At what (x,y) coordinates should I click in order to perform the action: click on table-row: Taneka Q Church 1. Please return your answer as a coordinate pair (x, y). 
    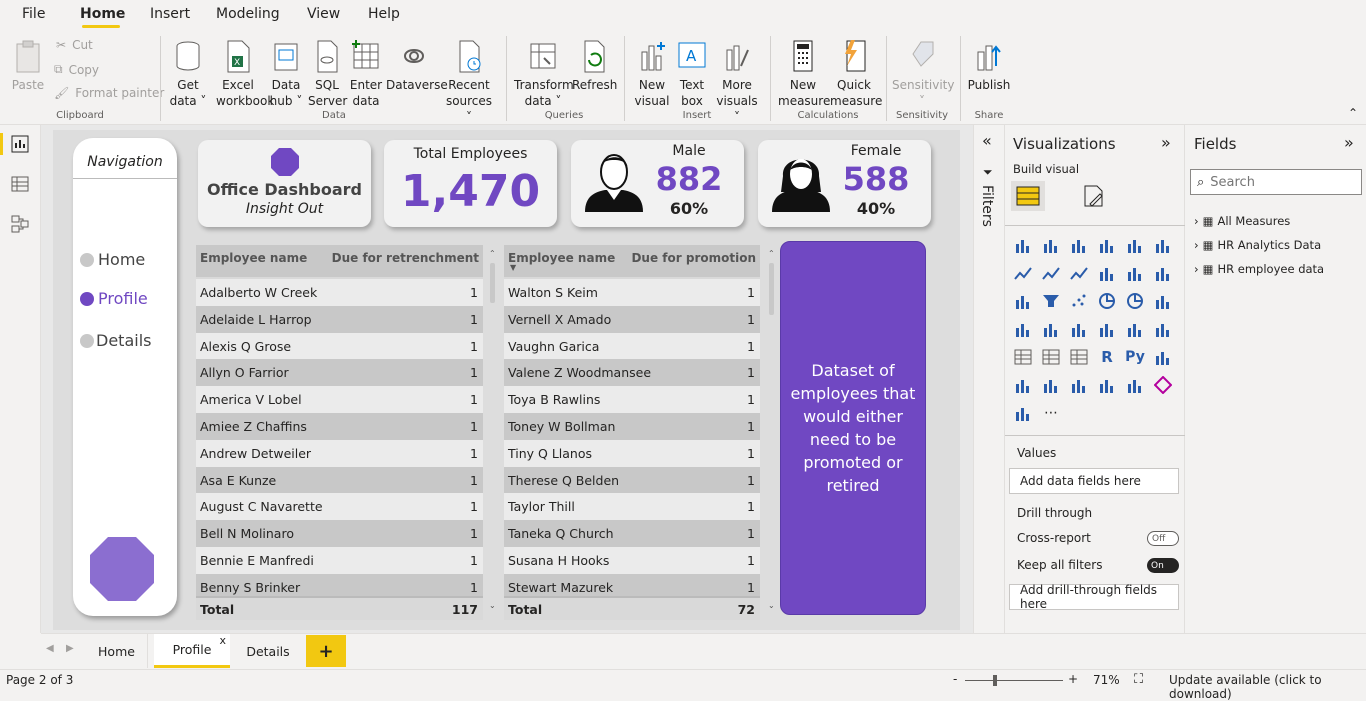
    Looking at the image, I should click on (632, 534).